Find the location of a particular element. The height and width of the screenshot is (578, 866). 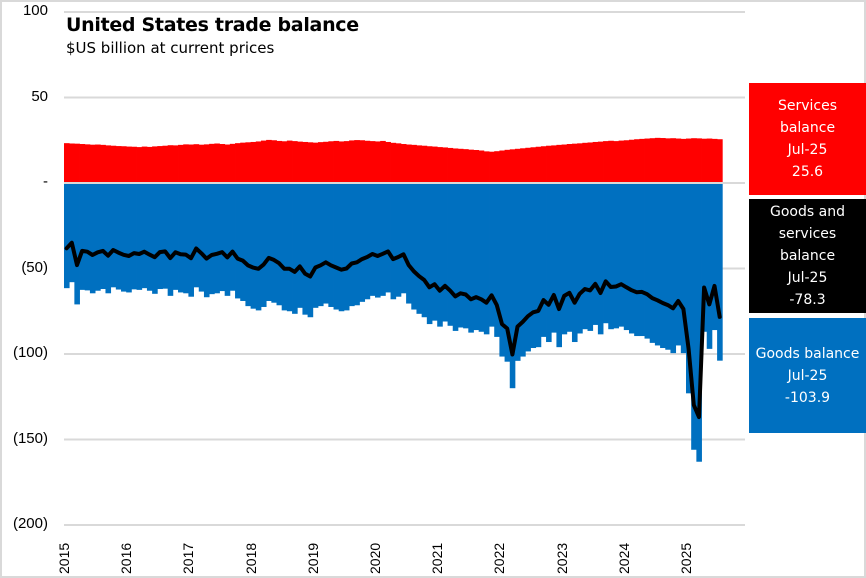

x-tick-label: 2016 is located at coordinates (126, 558).